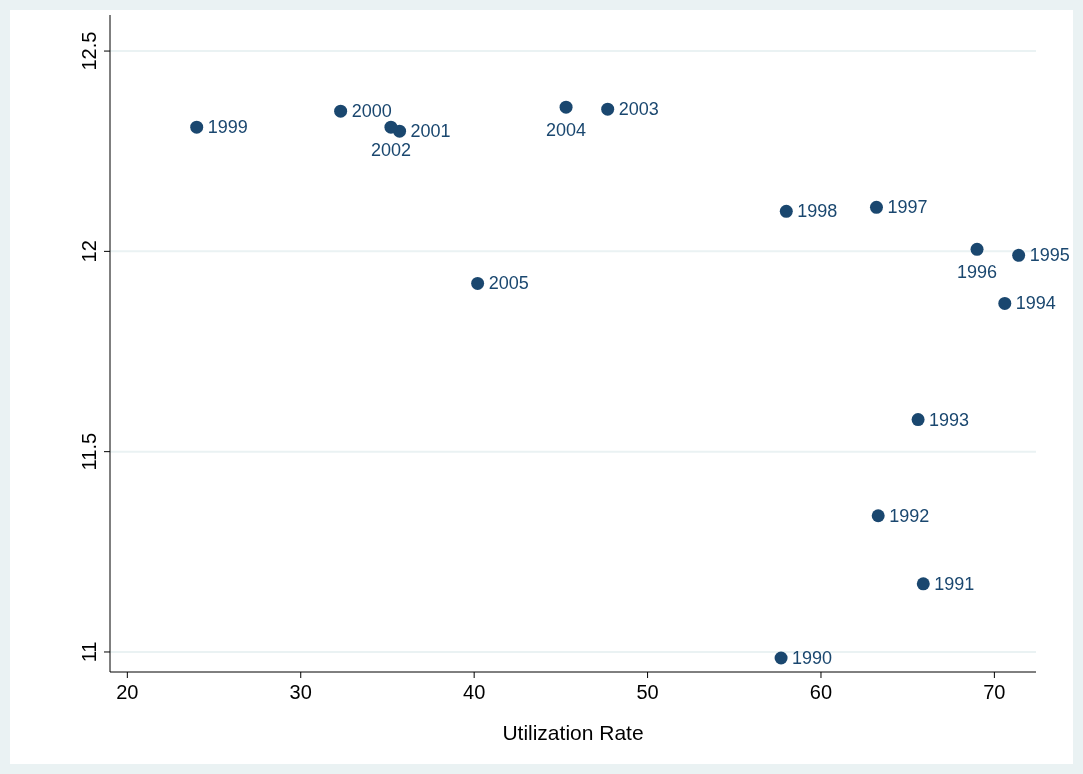 The height and width of the screenshot is (774, 1083). I want to click on x-axis-title: Utilization Rate, so click(573, 732).